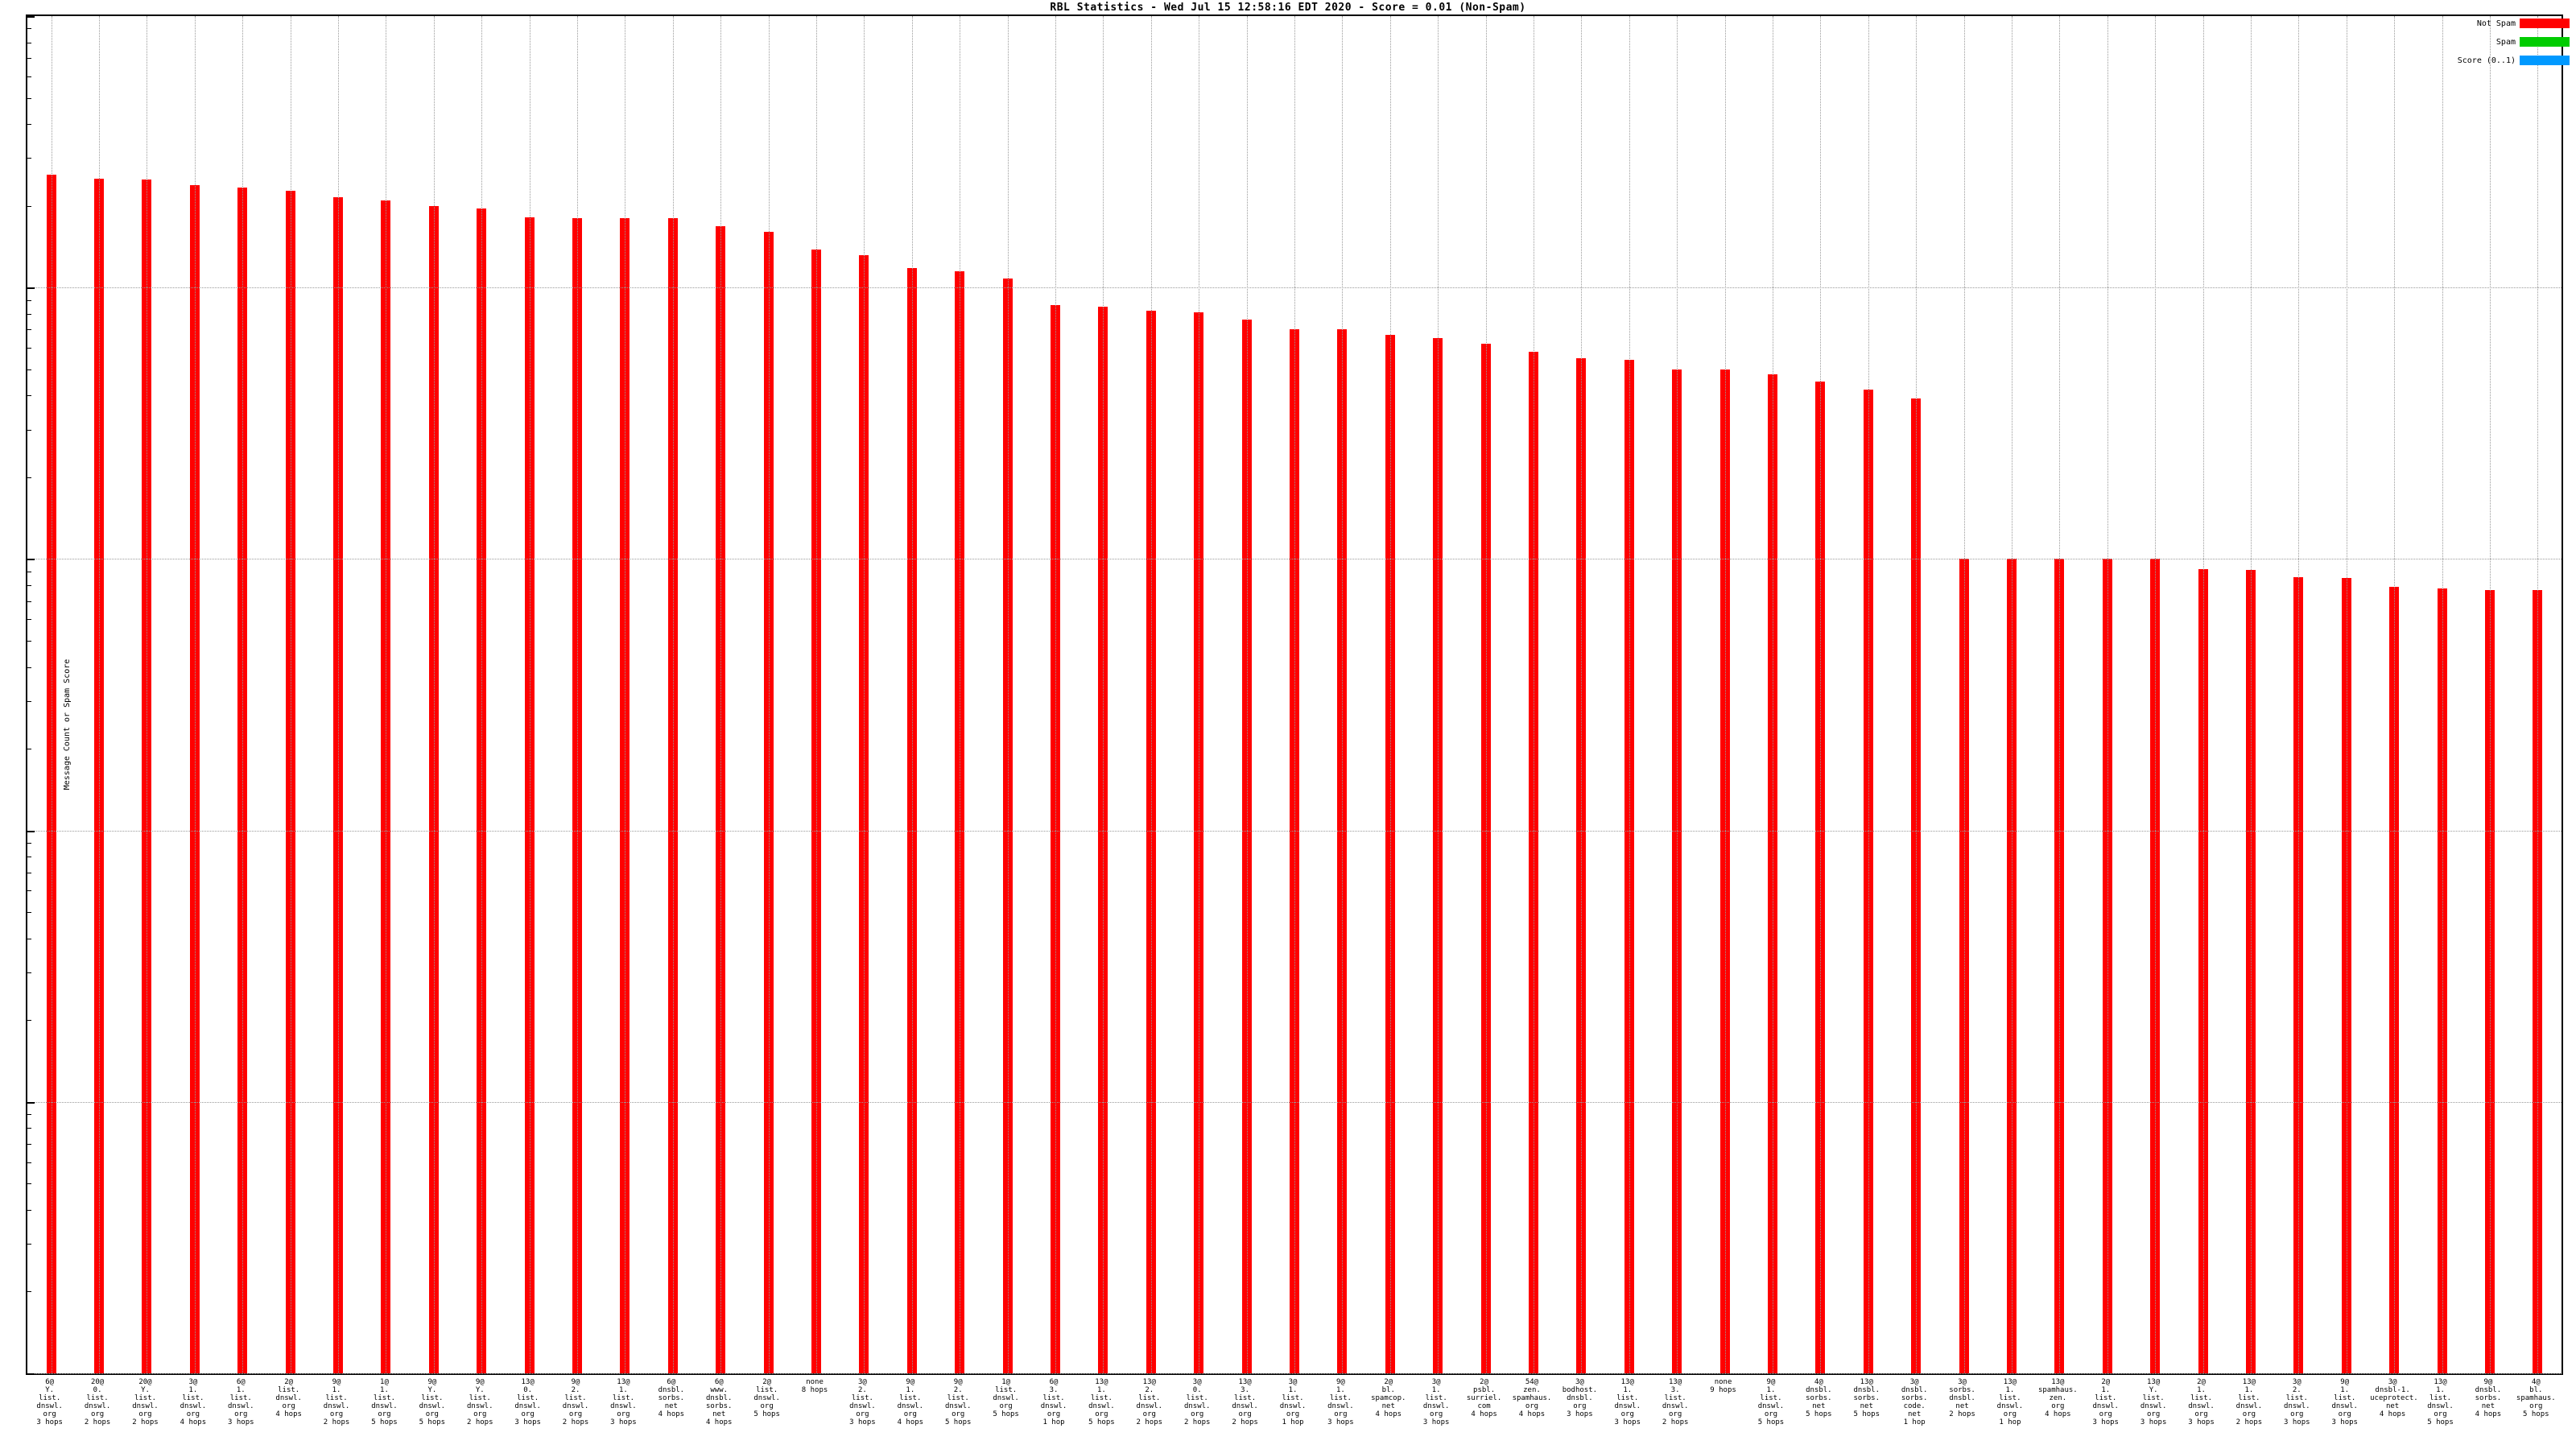 Image resolution: width=2576 pixels, height=1449 pixels. Describe the element at coordinates (1675, 1402) in the screenshot. I see `x-axis-tick-label: 13@ 3. list. dnswl. org 2 hops` at that location.